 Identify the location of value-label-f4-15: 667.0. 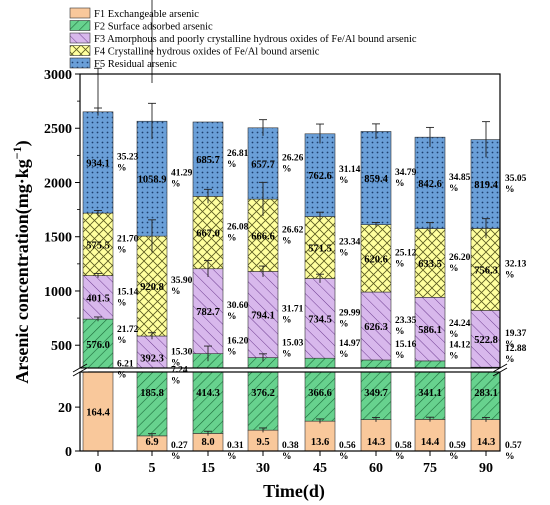
(208, 234).